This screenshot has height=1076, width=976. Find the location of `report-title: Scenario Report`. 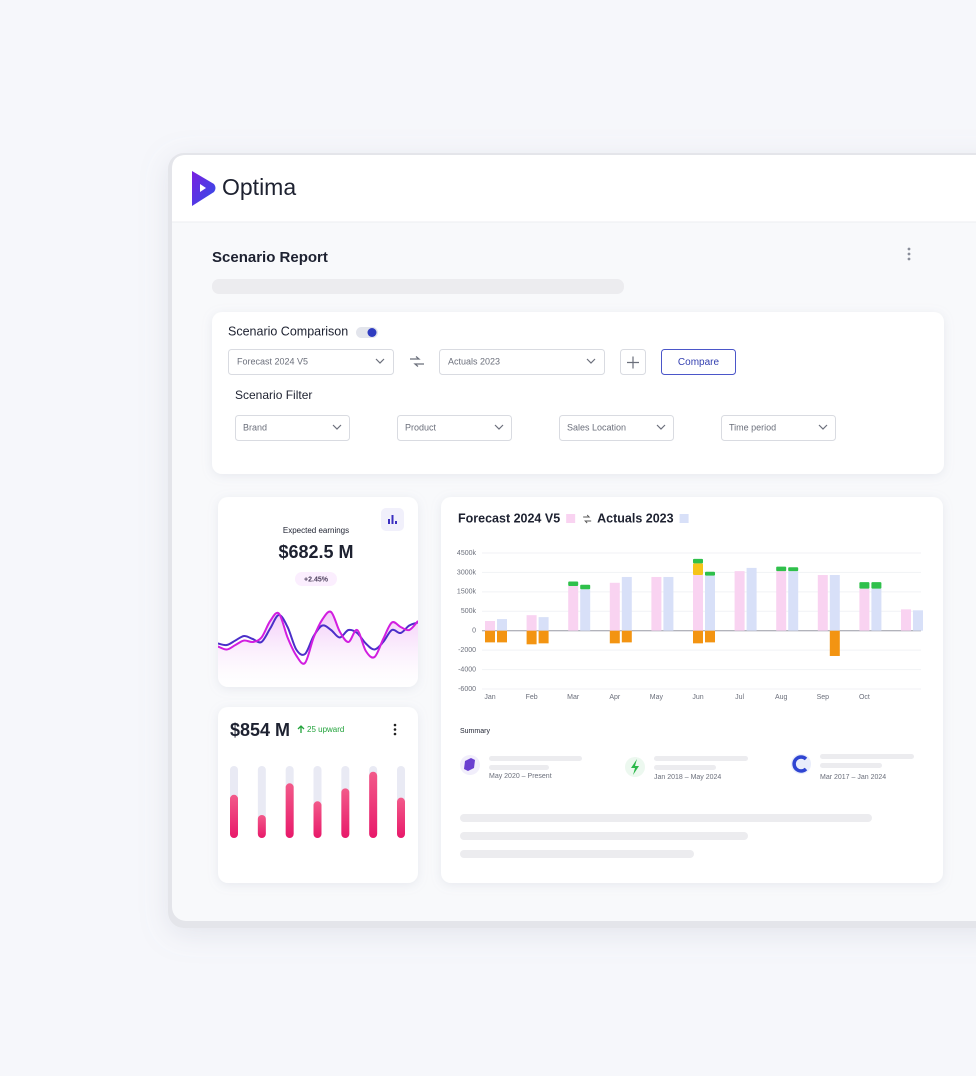

report-title: Scenario Report is located at coordinates (270, 257).